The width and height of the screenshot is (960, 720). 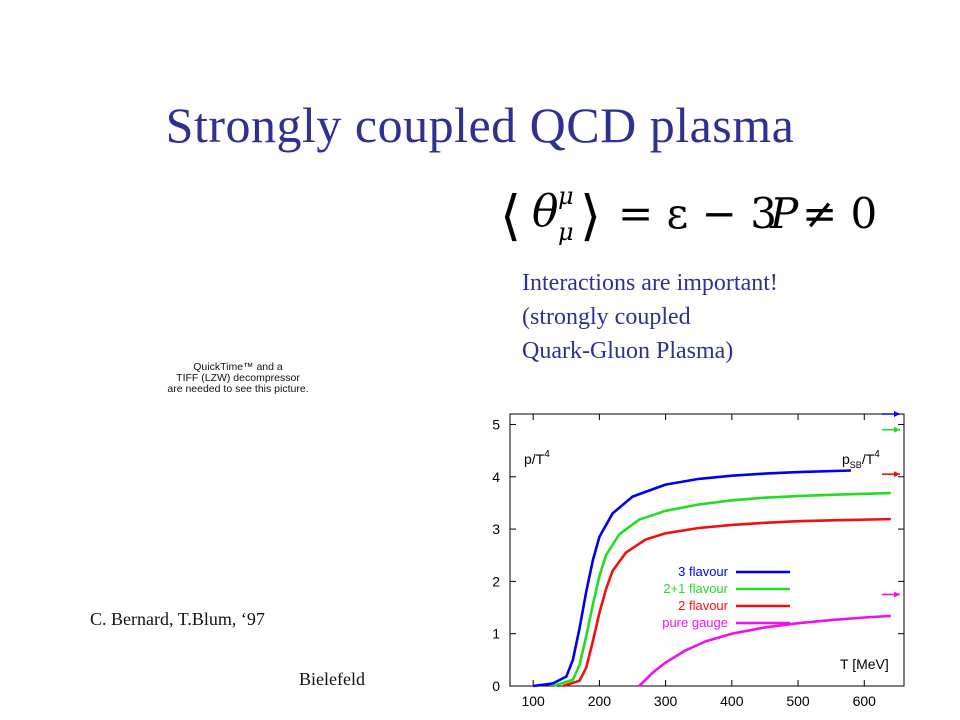 What do you see at coordinates (606, 317) in the screenshot?
I see `note-line: (strongly coupled` at bounding box center [606, 317].